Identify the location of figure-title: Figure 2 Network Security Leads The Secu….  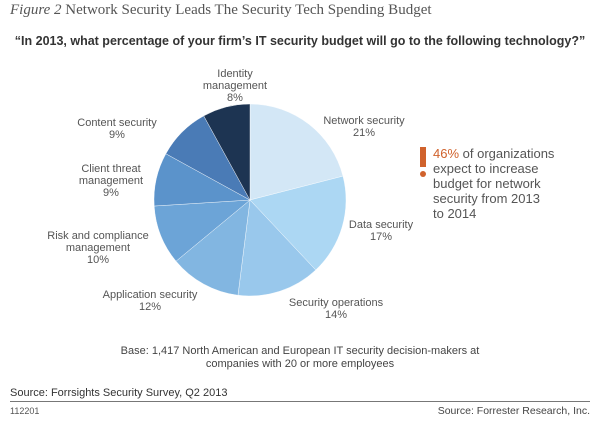
(221, 10).